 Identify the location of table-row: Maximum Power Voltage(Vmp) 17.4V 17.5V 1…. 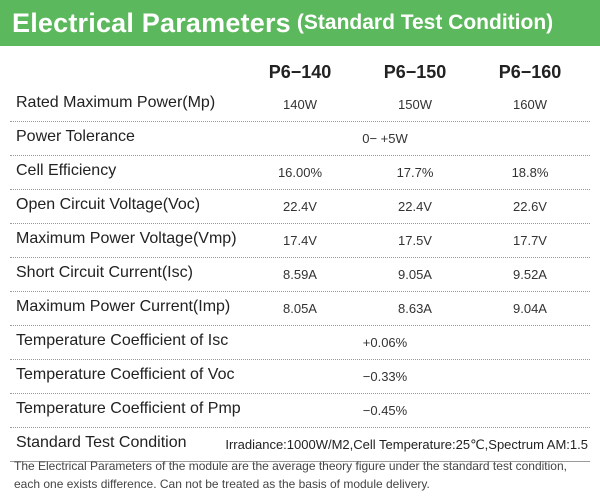
(300, 241).